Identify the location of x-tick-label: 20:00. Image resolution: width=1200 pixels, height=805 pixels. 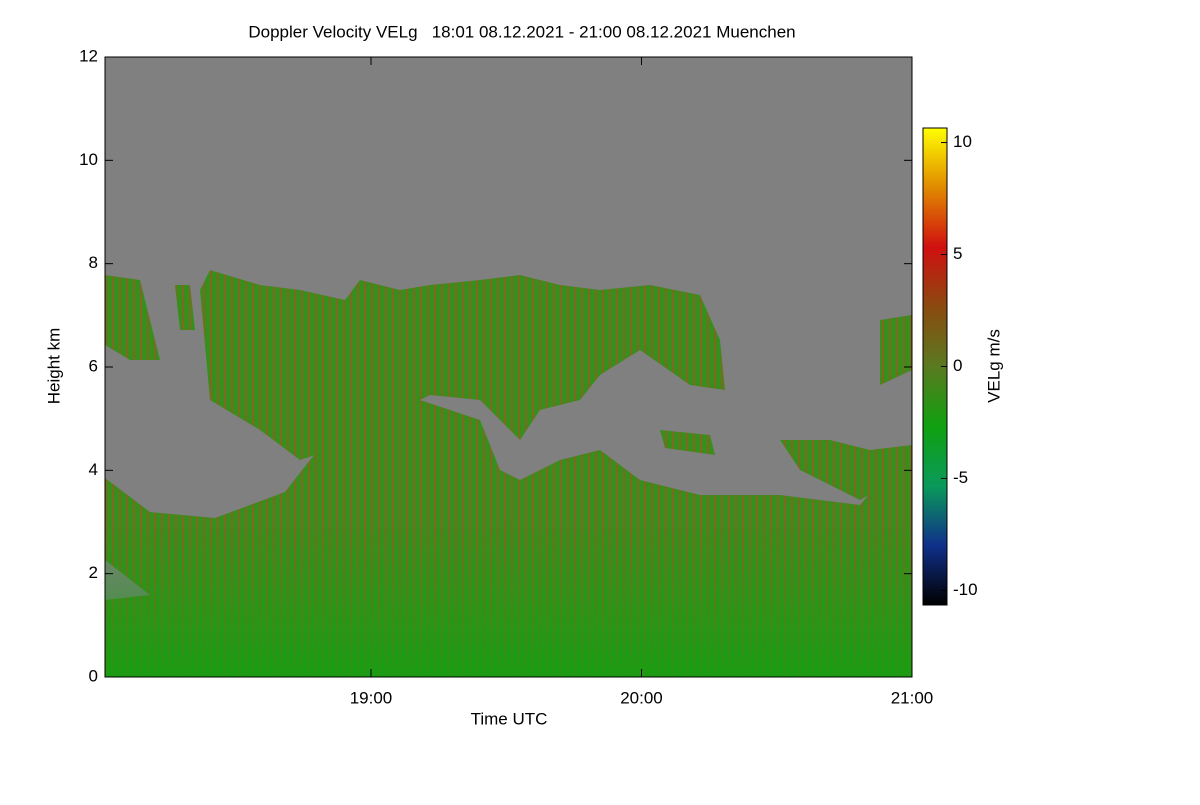
(641, 697).